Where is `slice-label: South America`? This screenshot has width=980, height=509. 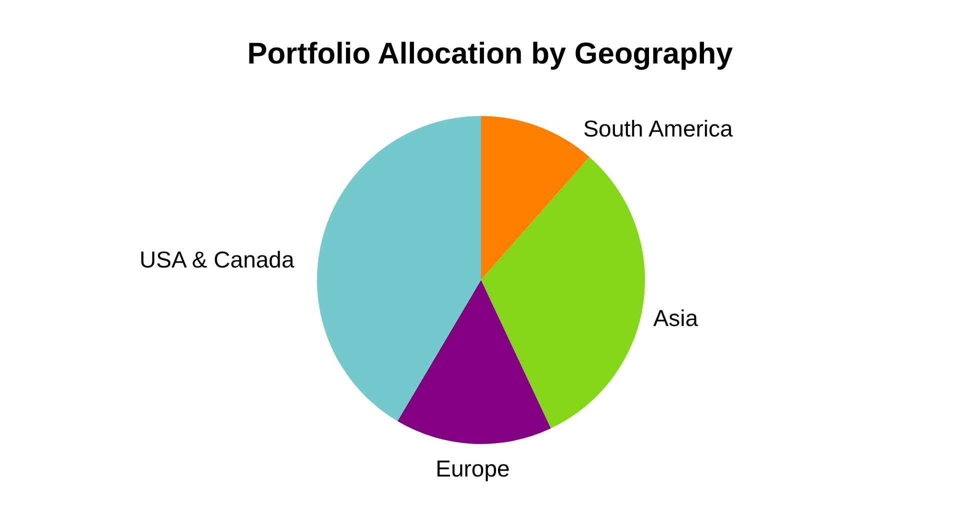
slice-label: South America is located at coordinates (658, 128).